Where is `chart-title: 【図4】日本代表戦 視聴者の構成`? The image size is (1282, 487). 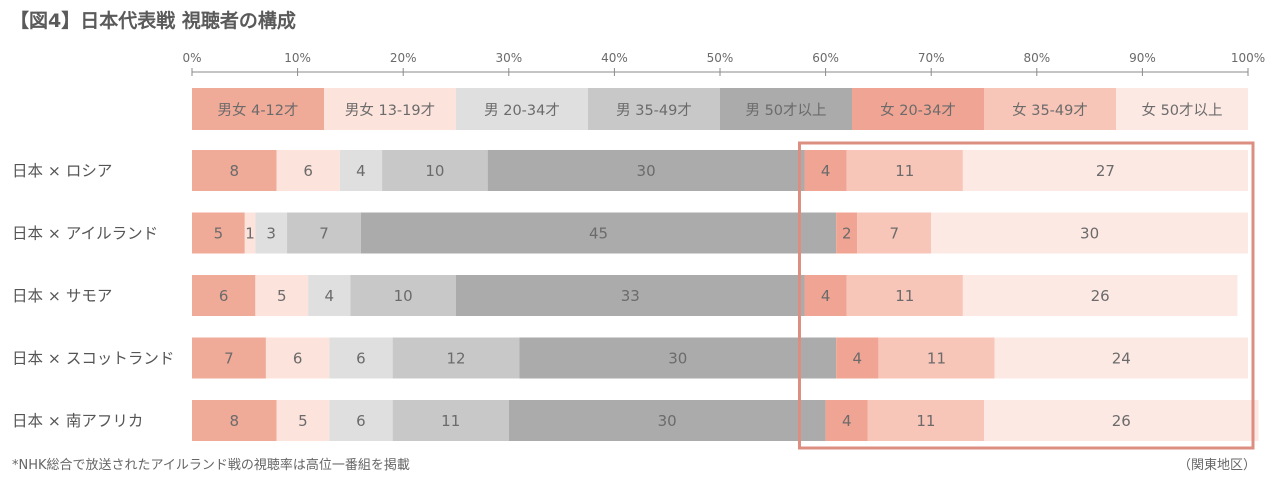
chart-title: 【図4】日本代表戦 視聴者の構成 is located at coordinates (153, 20).